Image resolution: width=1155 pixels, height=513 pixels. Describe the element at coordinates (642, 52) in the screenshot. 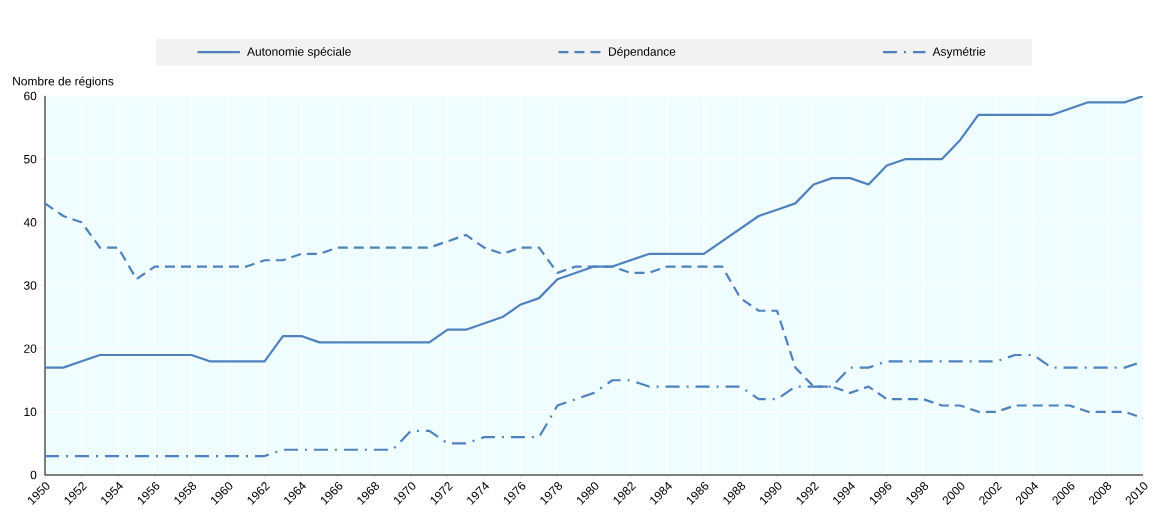

I see `legend-label: Dépendance` at that location.